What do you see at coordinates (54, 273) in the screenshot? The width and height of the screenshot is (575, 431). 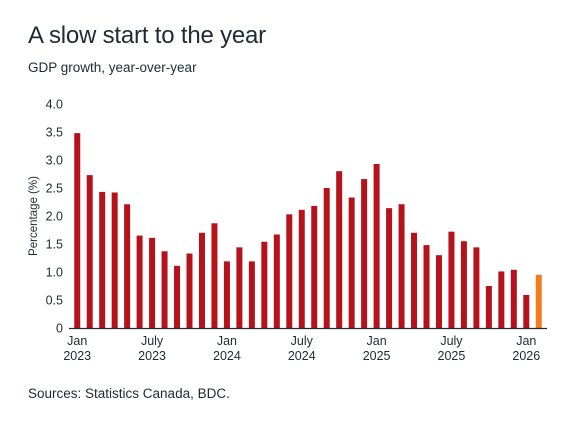 I see `y-tick-label: 1.0` at bounding box center [54, 273].